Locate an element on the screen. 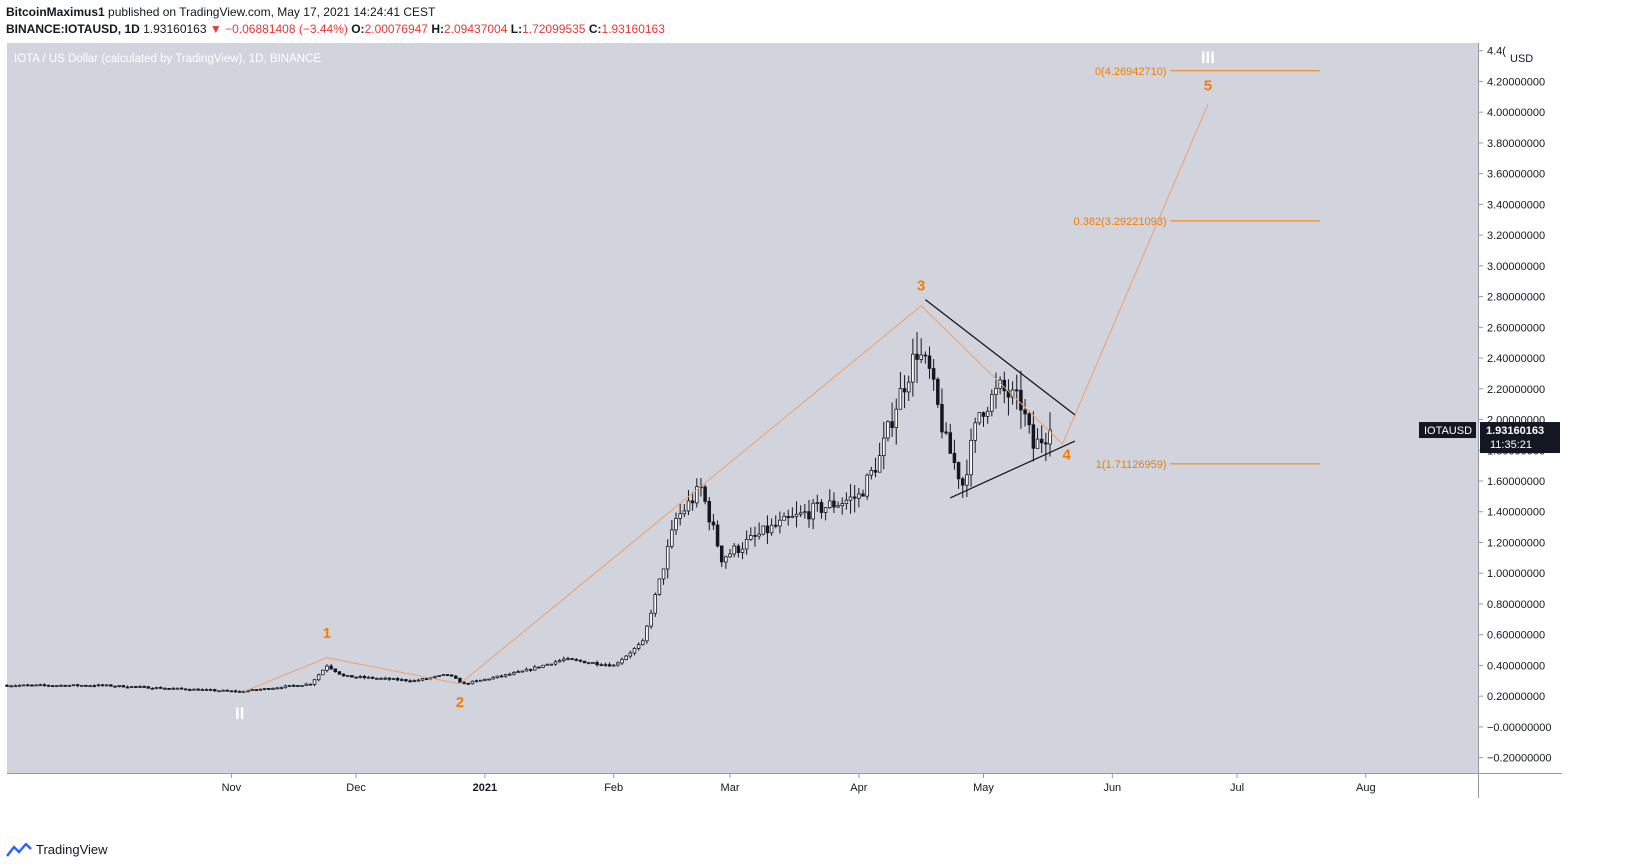 The height and width of the screenshot is (867, 1627). symbol-tag-label: IOTAUSD is located at coordinates (1448, 431).